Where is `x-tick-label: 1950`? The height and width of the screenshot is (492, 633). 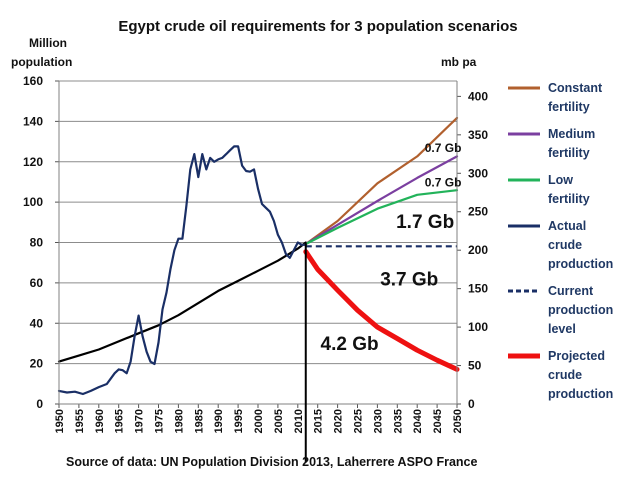 x-tick-label: 1950 is located at coordinates (60, 421).